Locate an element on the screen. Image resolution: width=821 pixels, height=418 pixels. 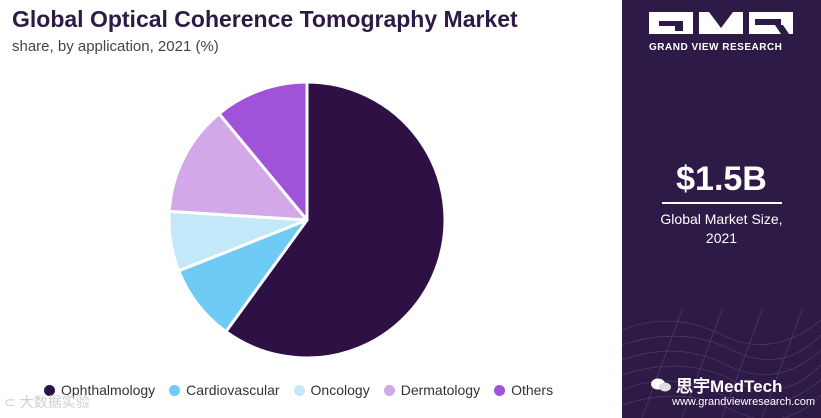
chart-subtitle: share, by application, 2021 (%) is located at coordinates (115, 46).